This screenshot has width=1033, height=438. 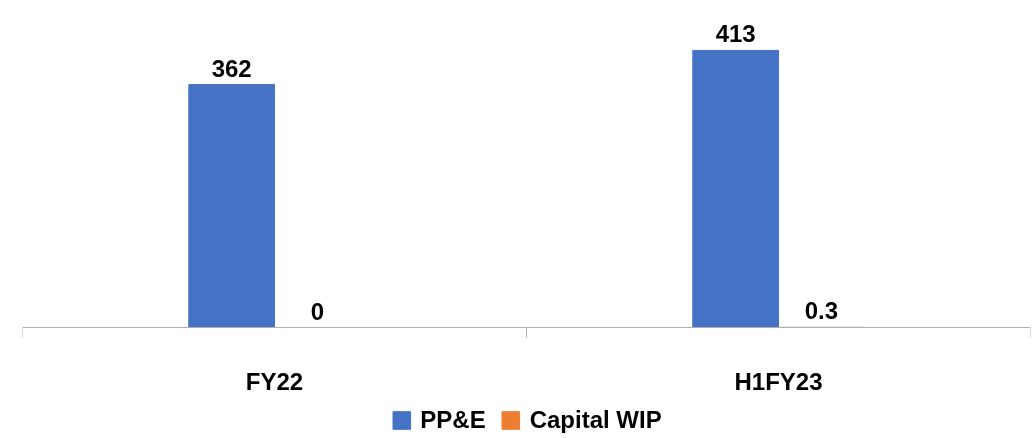 What do you see at coordinates (821, 311) in the screenshot?
I see `data-label: 0.3` at bounding box center [821, 311].